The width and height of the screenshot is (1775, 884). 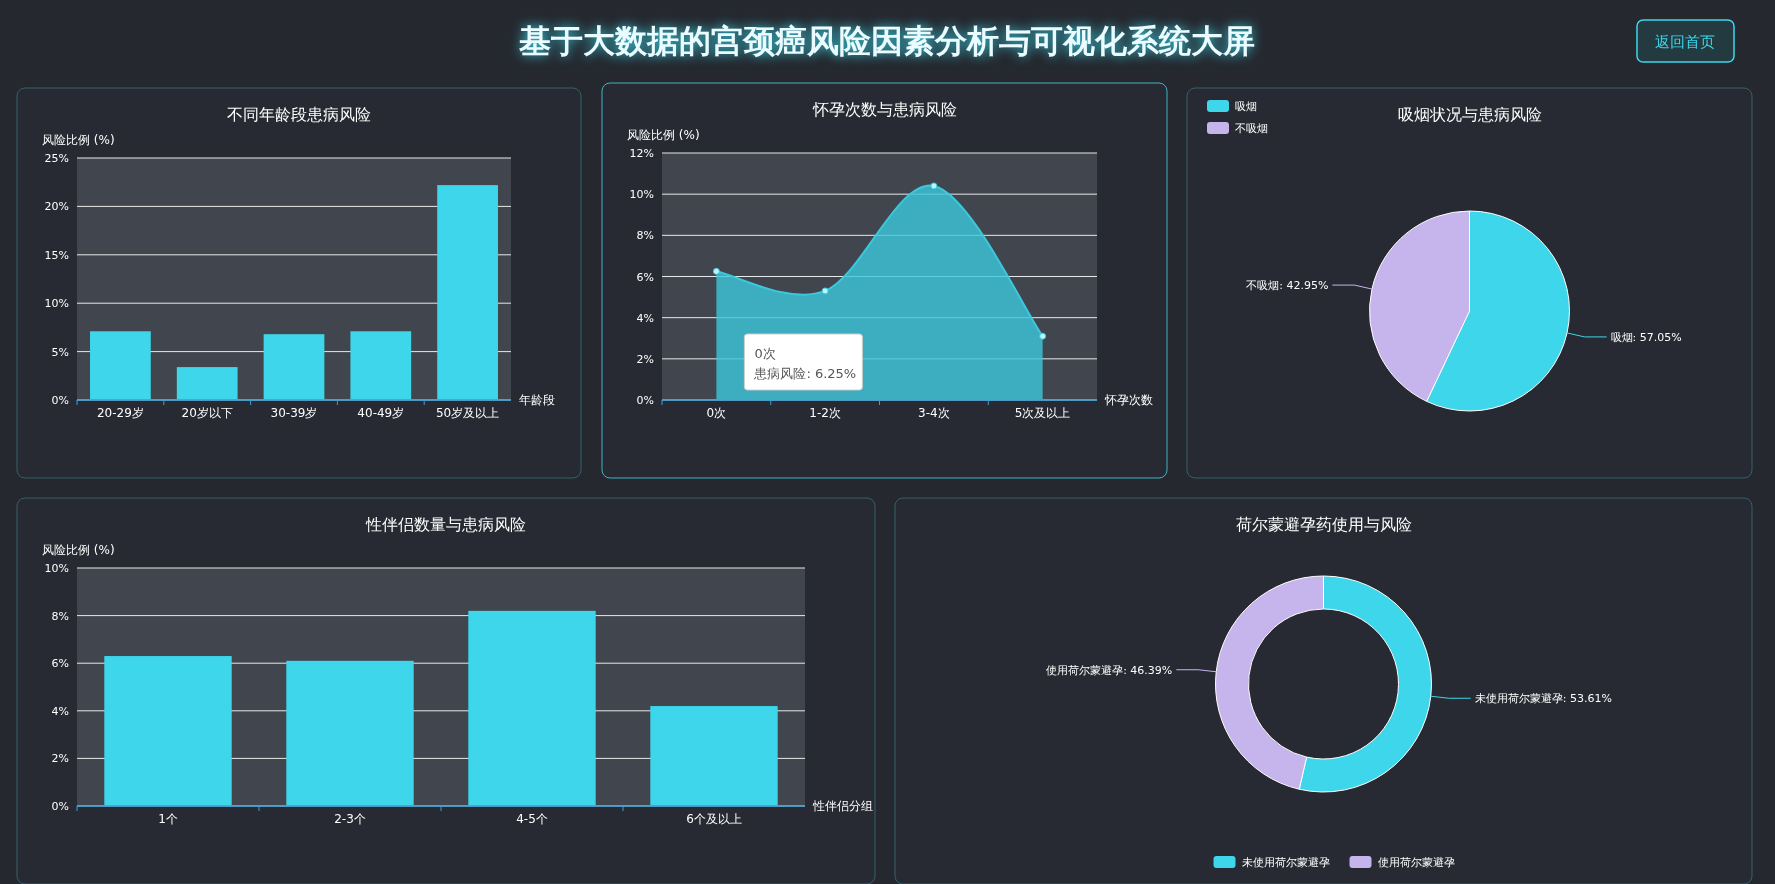 What do you see at coordinates (445, 524) in the screenshot?
I see `chart-title: 性伴侣数量与患病风险` at bounding box center [445, 524].